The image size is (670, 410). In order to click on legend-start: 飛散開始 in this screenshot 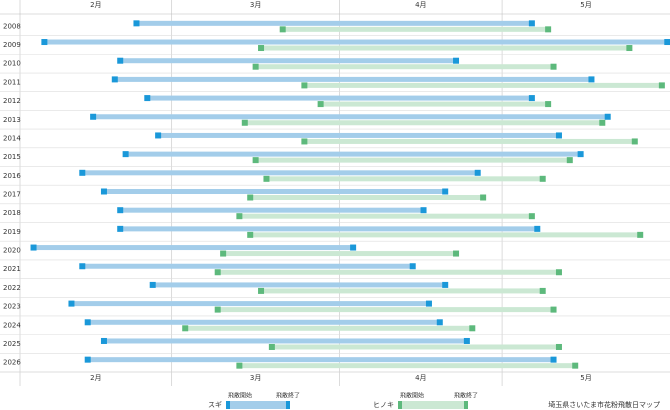, I will do `click(412, 396)`.